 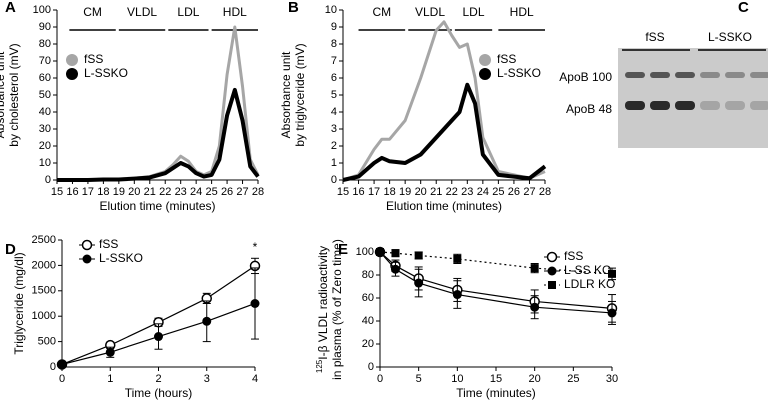 I want to click on x-tick-label: 5, so click(x=419, y=379).